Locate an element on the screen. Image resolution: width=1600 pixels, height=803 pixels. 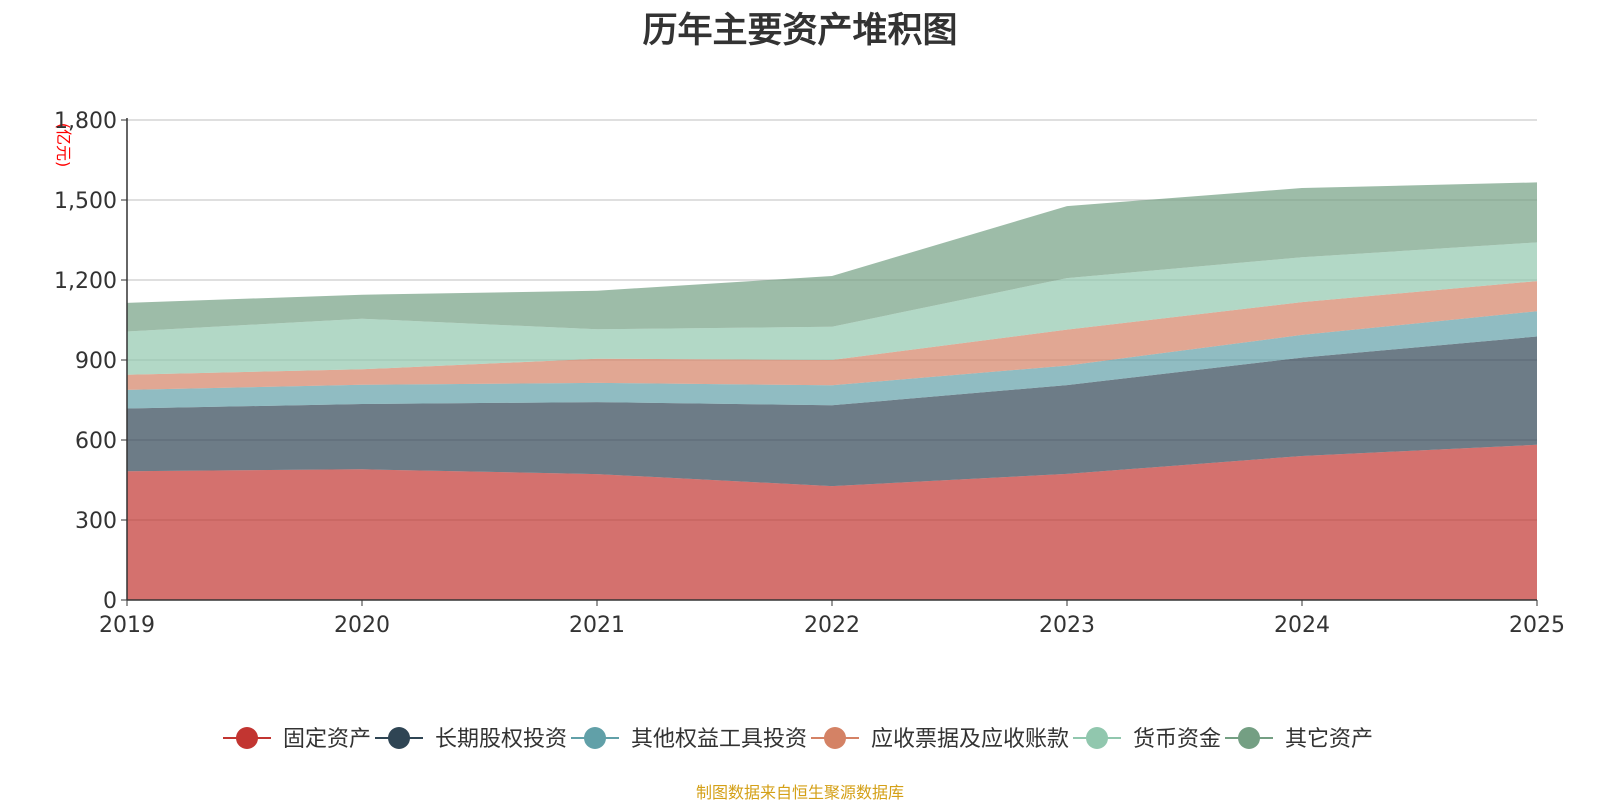
x-tick-label: 2025 is located at coordinates (1537, 625).